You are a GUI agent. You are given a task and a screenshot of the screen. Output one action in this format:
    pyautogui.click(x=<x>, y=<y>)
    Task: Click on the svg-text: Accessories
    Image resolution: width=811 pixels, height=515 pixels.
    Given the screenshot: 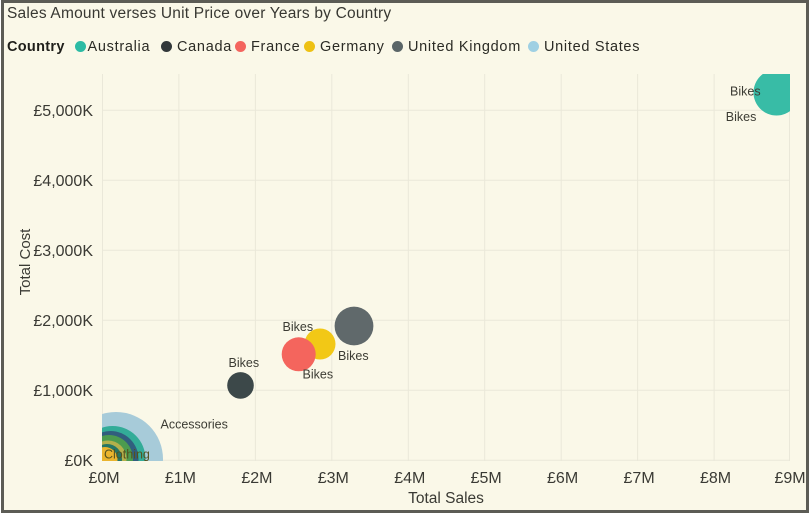 What is the action you would take?
    pyautogui.click(x=193, y=425)
    